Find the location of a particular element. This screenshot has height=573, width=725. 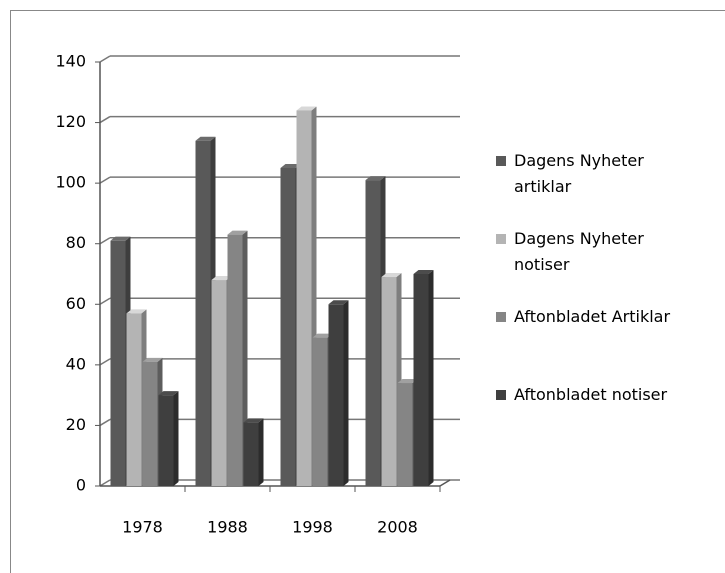

x-tick-label: 1978 is located at coordinates (142, 527).